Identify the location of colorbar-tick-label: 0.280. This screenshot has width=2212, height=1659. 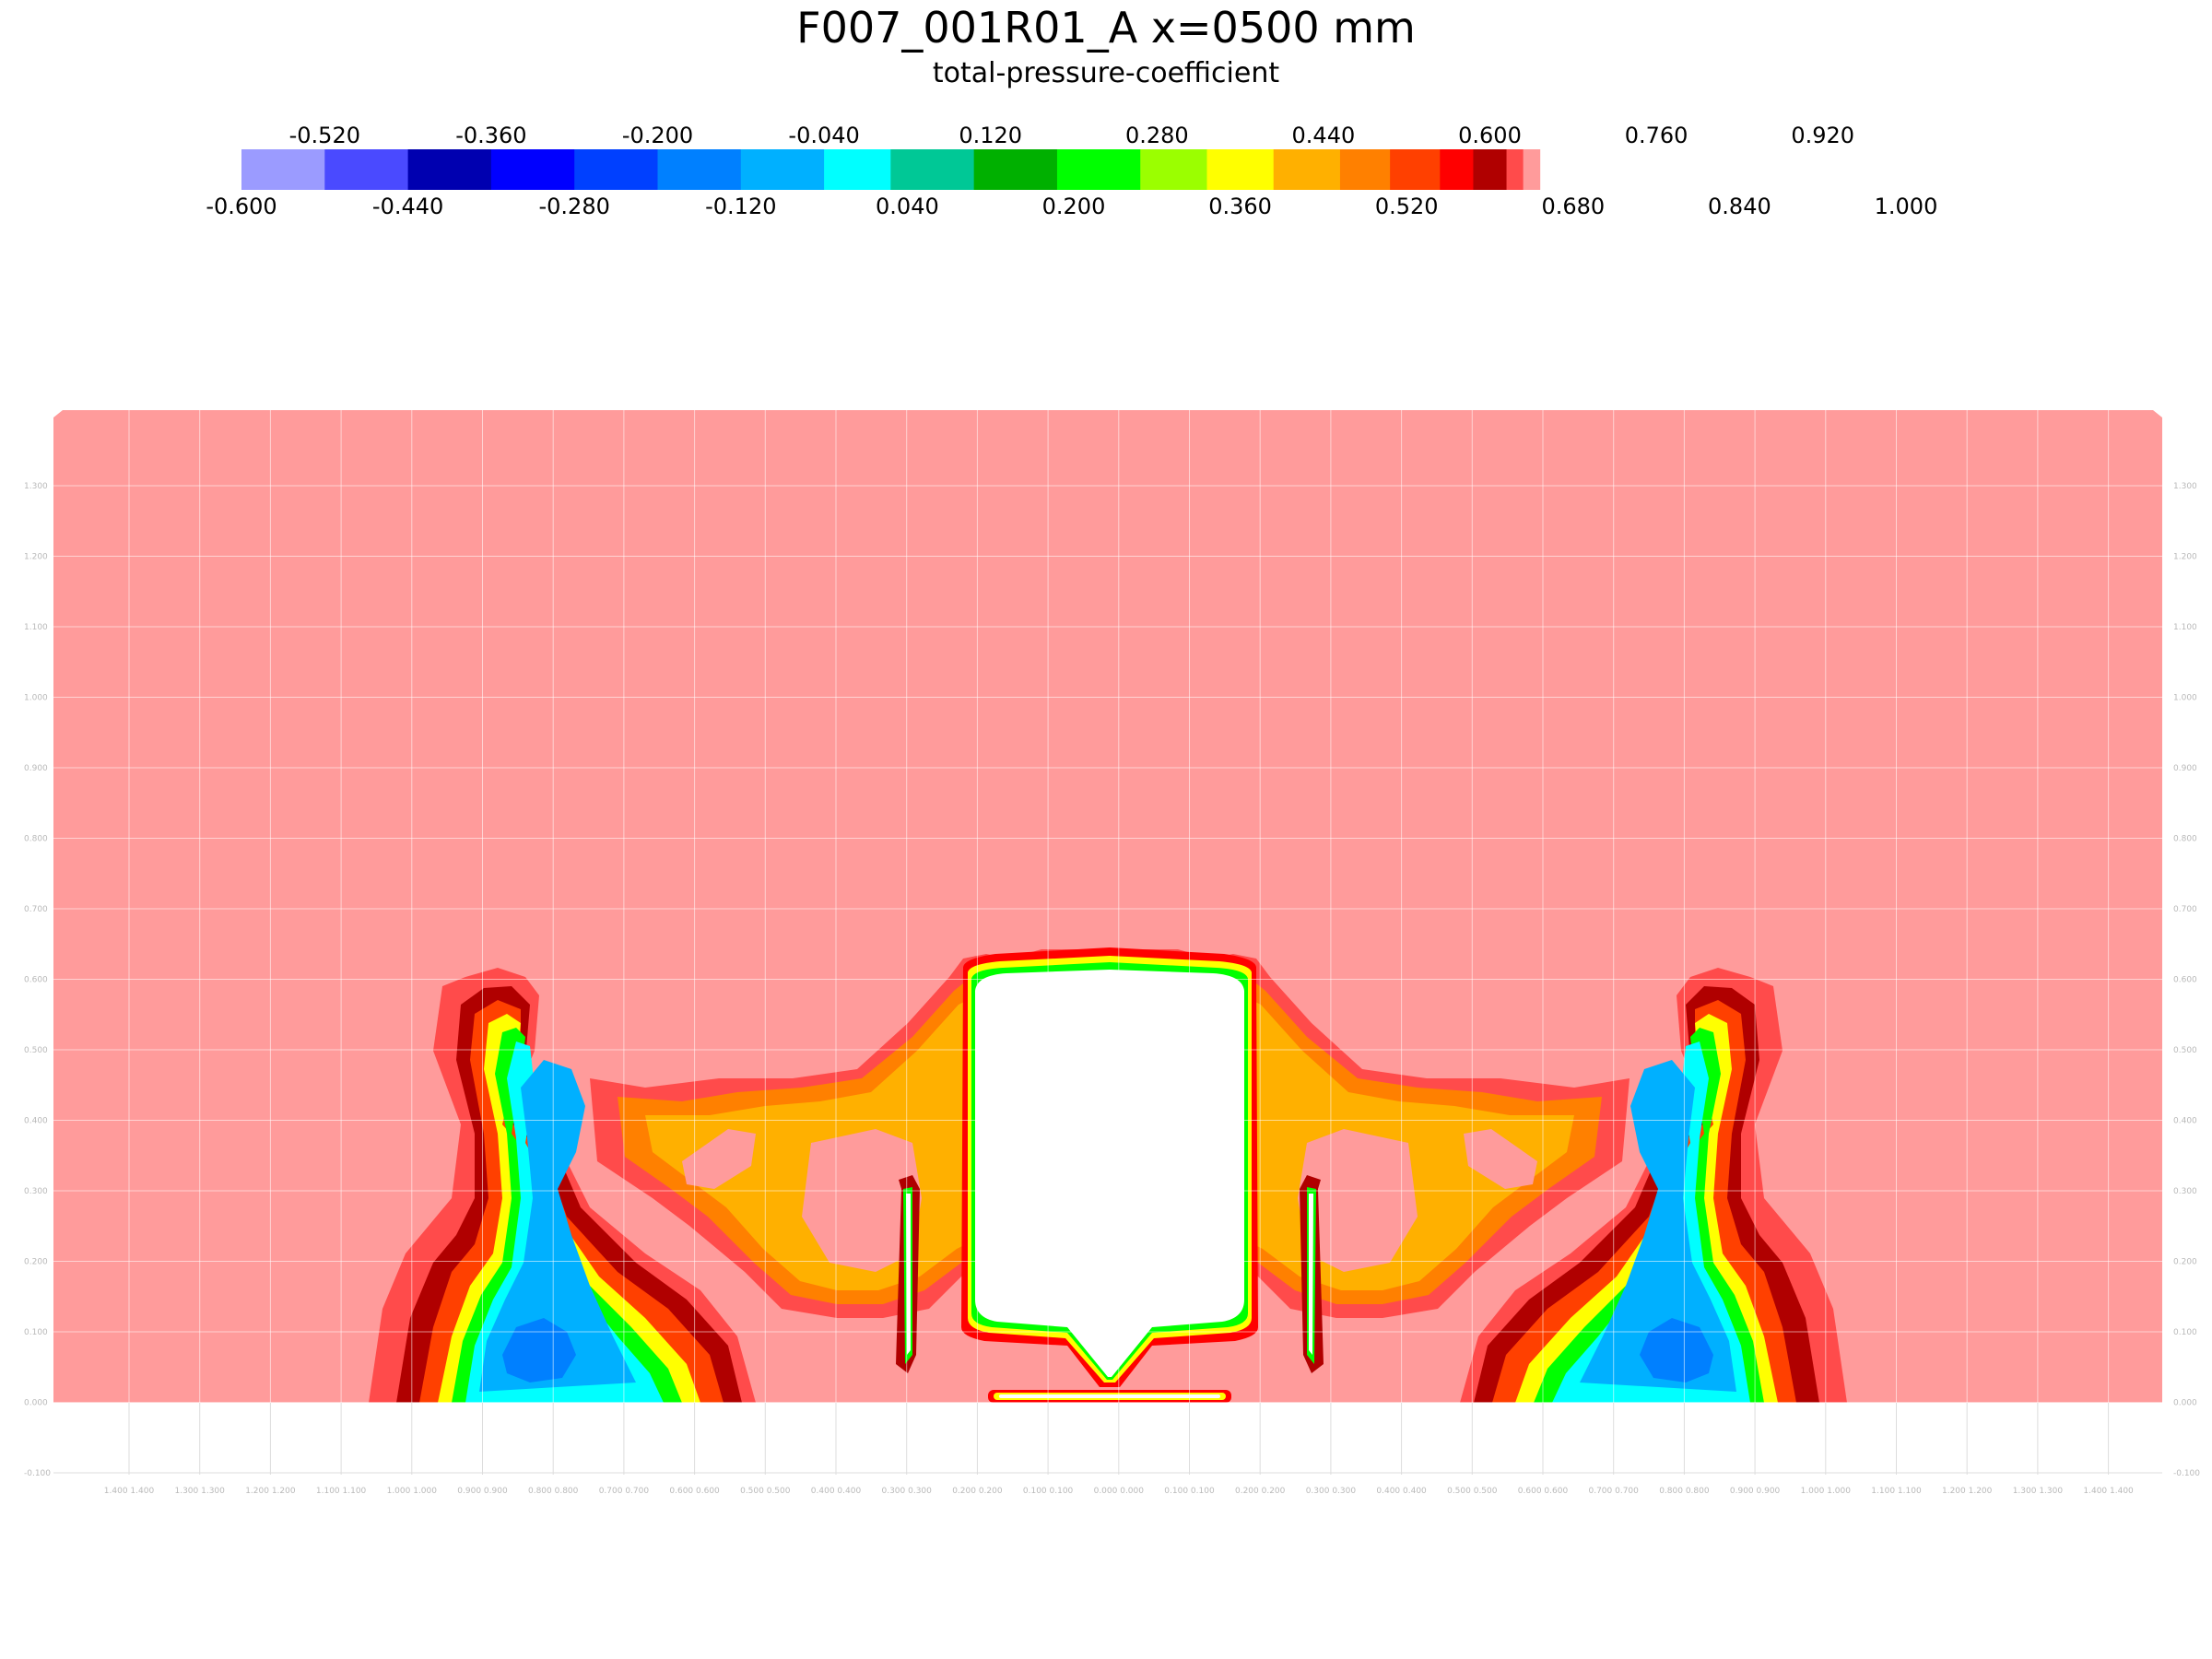
(1157, 135).